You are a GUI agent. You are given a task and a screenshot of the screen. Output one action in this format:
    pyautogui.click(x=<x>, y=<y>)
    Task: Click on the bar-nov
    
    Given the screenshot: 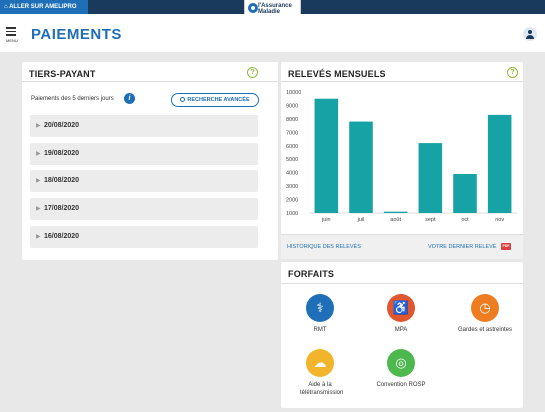 What is the action you would take?
    pyautogui.click(x=499, y=163)
    